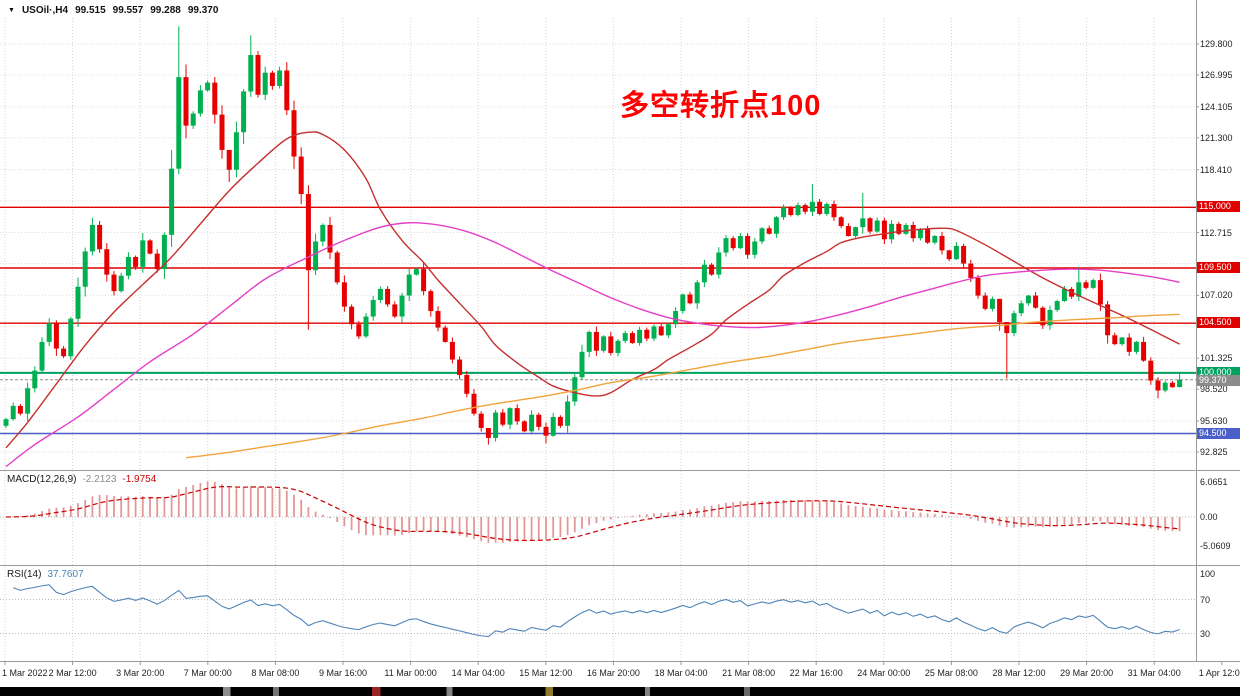 Image resolution: width=1240 pixels, height=696 pixels. I want to click on chart-header: ▼ USOil·,H4 99.515 99.557 99.288 99.370, so click(113, 10).